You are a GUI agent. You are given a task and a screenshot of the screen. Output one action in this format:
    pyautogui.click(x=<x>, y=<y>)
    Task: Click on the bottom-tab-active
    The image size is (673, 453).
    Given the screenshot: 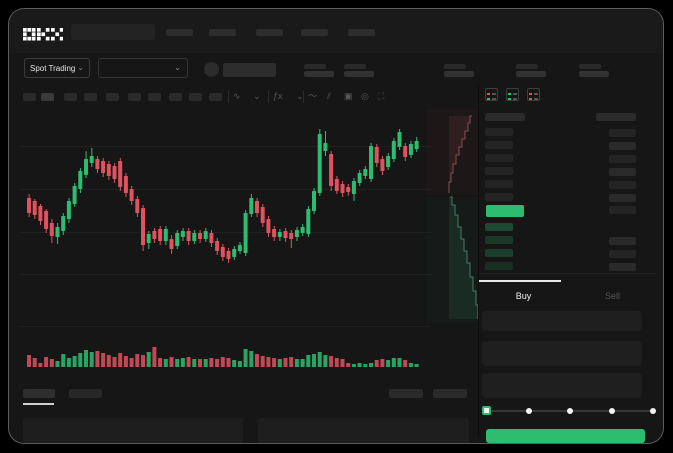 What is the action you would take?
    pyautogui.click(x=39, y=393)
    